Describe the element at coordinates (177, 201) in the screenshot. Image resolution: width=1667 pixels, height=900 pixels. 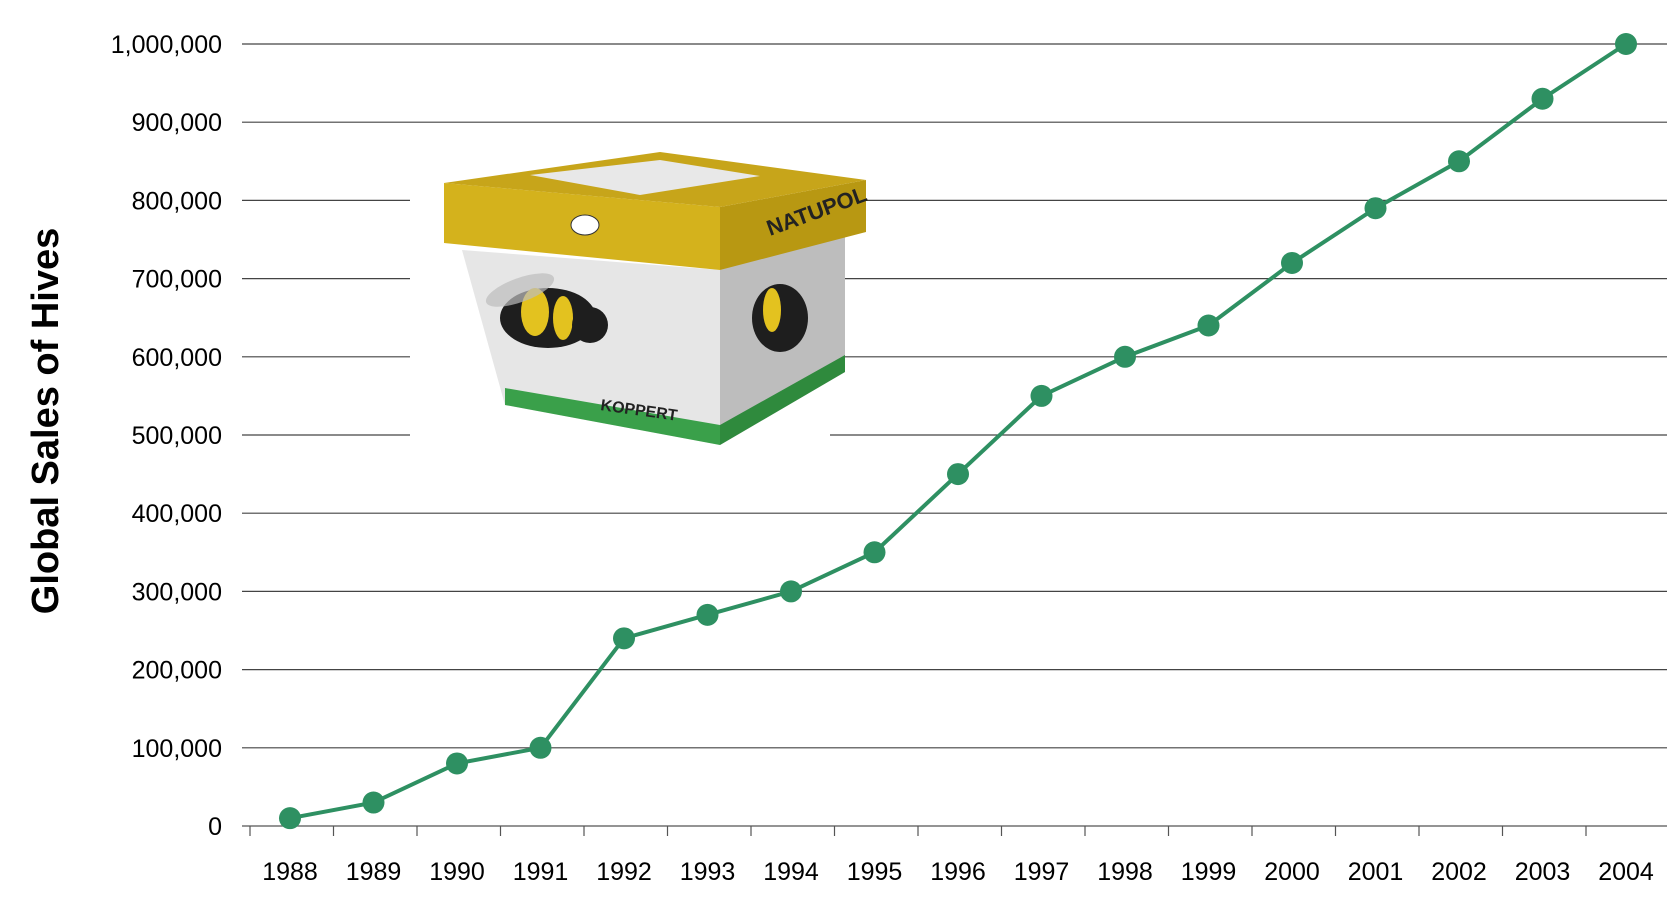
I see `y-tick-label: 800,000` at that location.